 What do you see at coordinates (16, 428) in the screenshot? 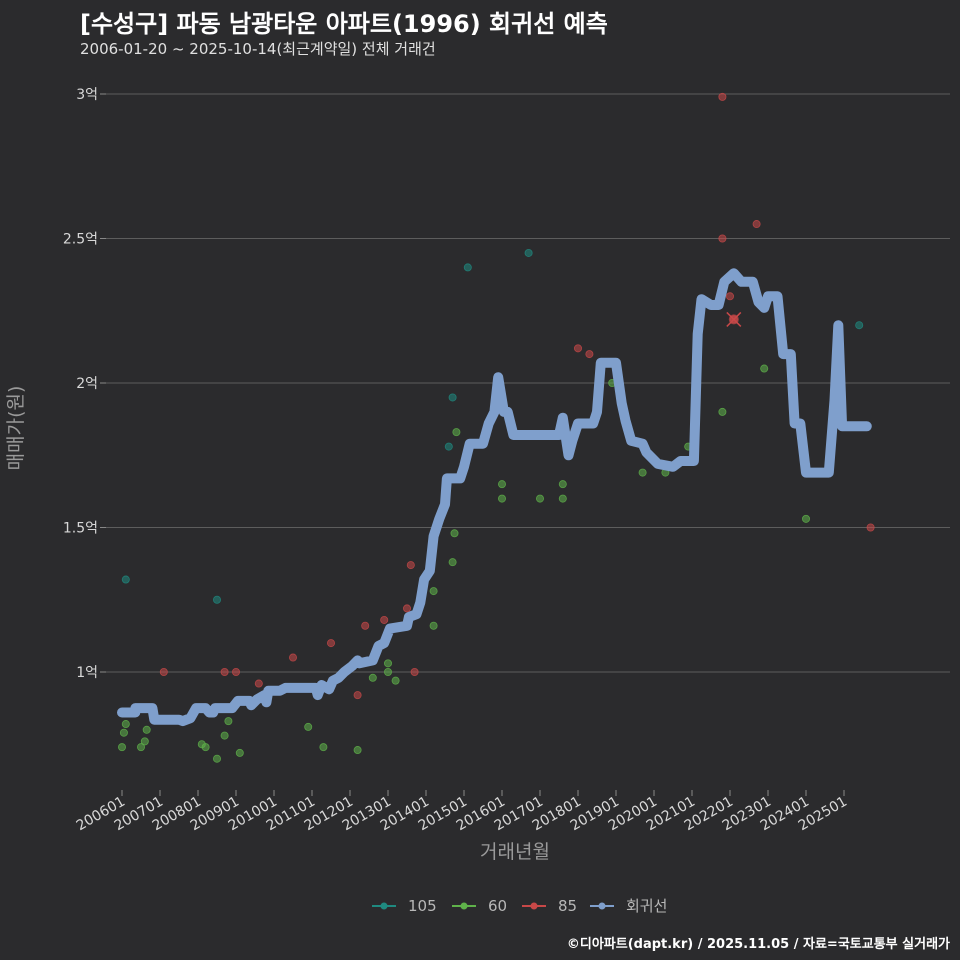
I see `y-axis-label: 매매가(원)` at bounding box center [16, 428].